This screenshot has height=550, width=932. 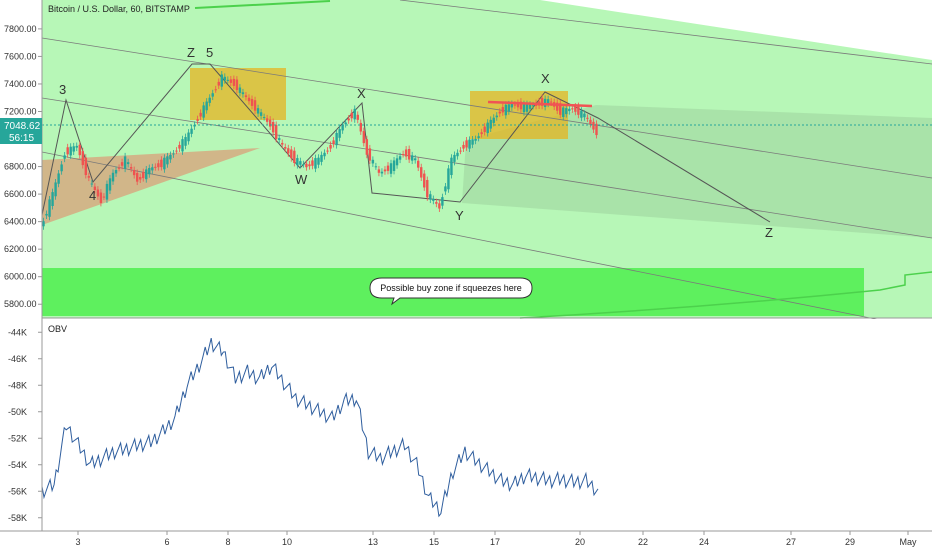 What do you see at coordinates (17, 438) in the screenshot?
I see `obv-tick-label: -52K` at bounding box center [17, 438].